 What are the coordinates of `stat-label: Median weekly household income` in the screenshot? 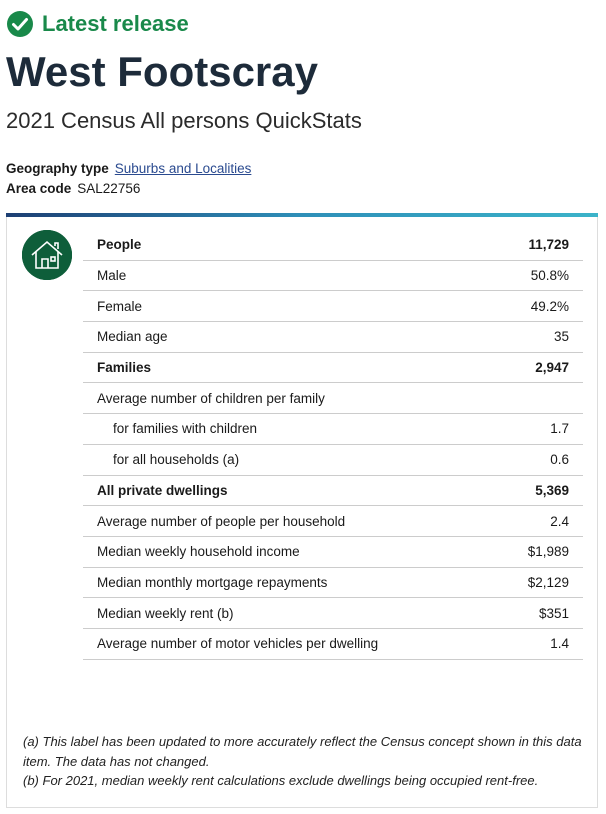 It's located at (198, 552).